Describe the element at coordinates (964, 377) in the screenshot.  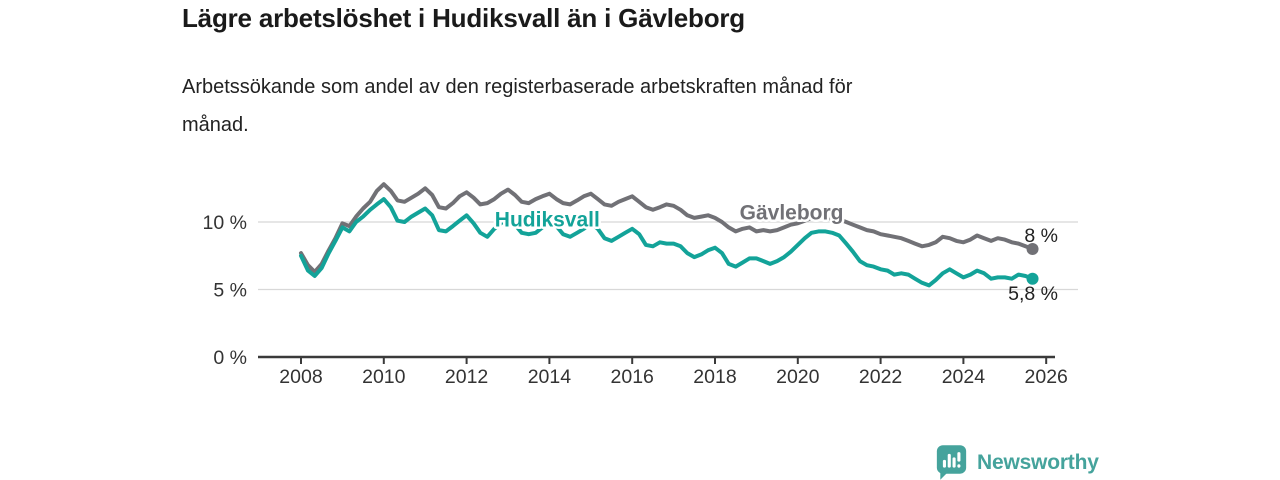
I see `x-axis-label-2024: 2024` at that location.